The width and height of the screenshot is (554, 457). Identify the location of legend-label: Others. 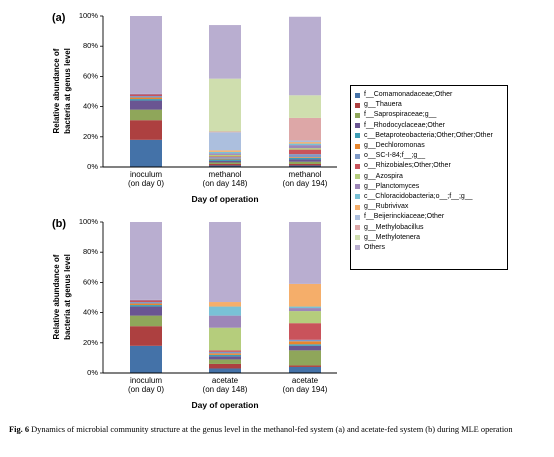
(375, 247).